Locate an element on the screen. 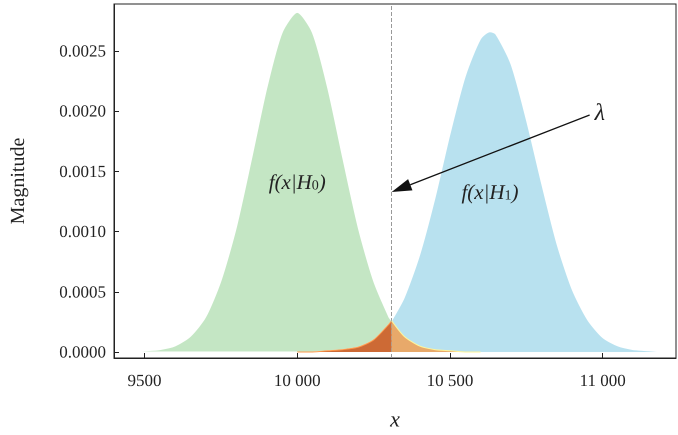 This screenshot has width=678, height=435. y-tick-label: 0.0010 is located at coordinates (82, 232).